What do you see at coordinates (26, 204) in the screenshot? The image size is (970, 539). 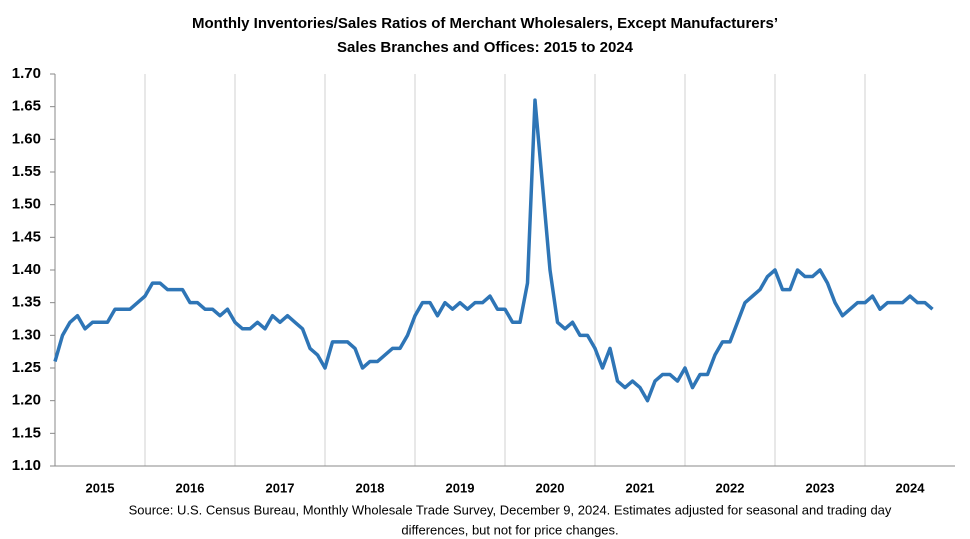 I see `y-tick-label: 1.50` at bounding box center [26, 204].